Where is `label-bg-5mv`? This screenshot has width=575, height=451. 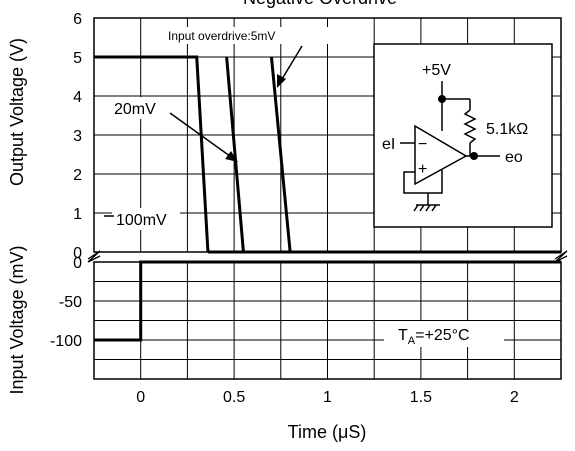
label-bg-5mv is located at coordinates (246, 35).